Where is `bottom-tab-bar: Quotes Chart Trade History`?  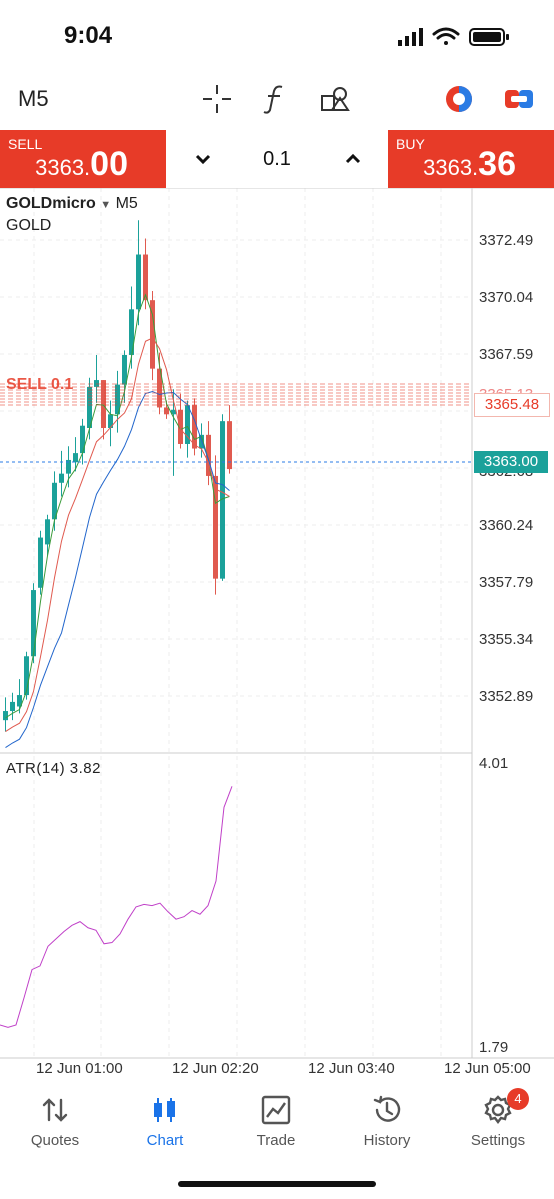 bottom-tab-bar: Quotes Chart Trade History is located at coordinates (277, 1124).